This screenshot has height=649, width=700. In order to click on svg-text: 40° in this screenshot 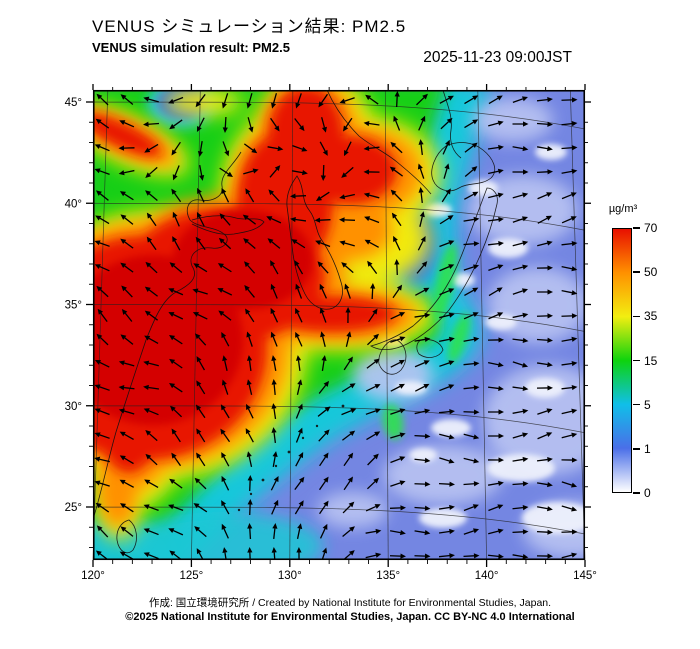, I will do `click(73, 204)`.